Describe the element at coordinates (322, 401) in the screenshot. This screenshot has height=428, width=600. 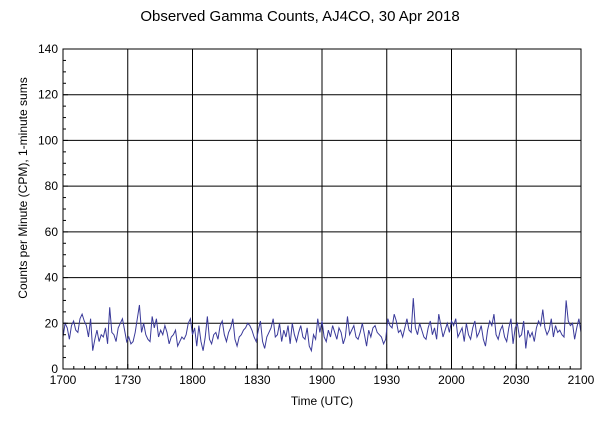
I see `x-axis-label: Time (UTC)` at that location.